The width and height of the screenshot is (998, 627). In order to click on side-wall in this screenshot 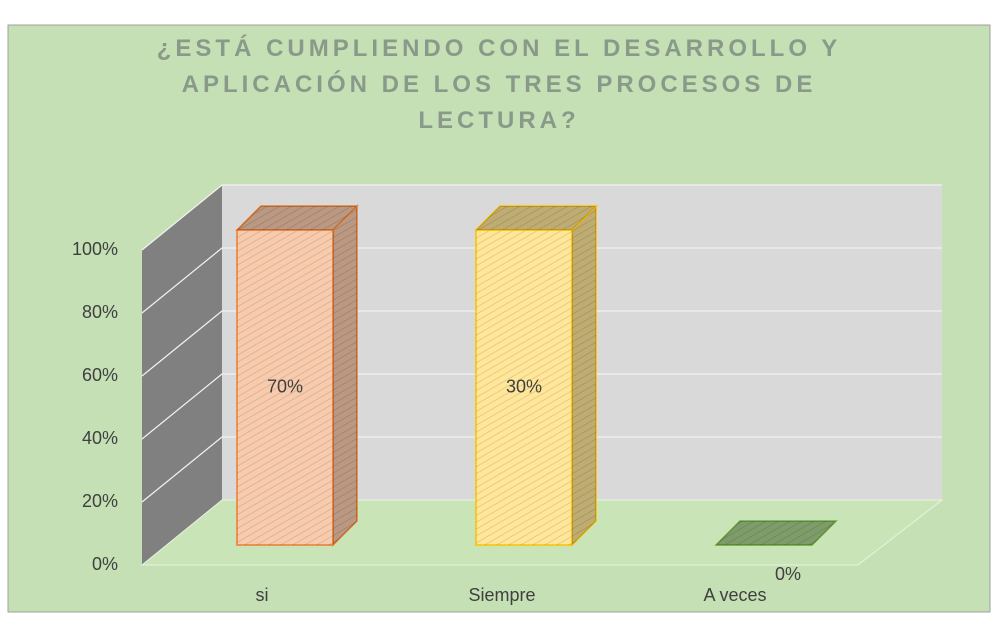, I will do `click(182, 375)`.